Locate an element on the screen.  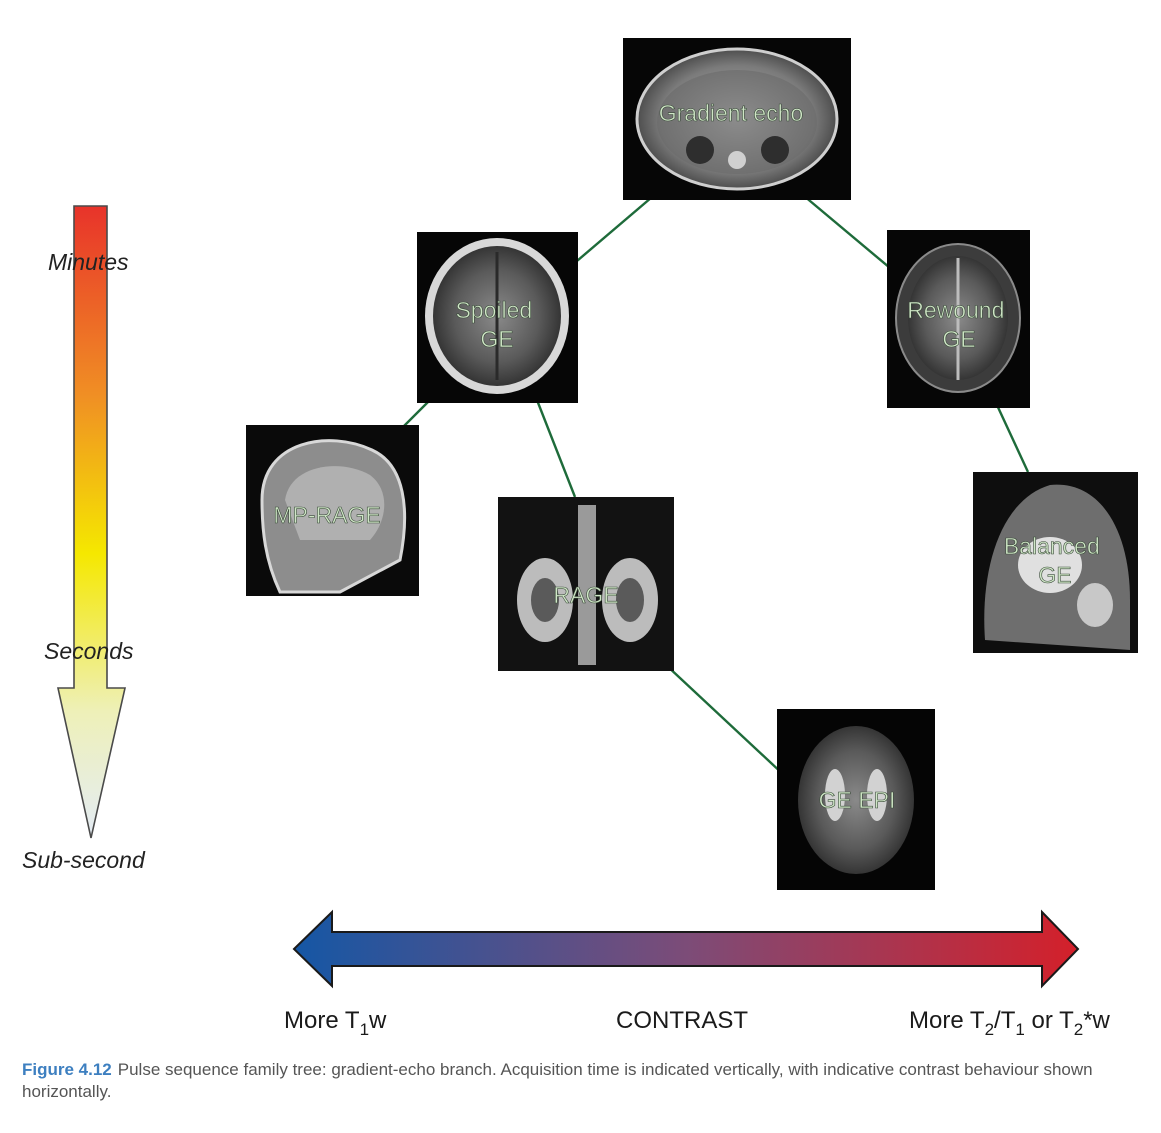
node-rage: RAGE is located at coordinates (586, 584).